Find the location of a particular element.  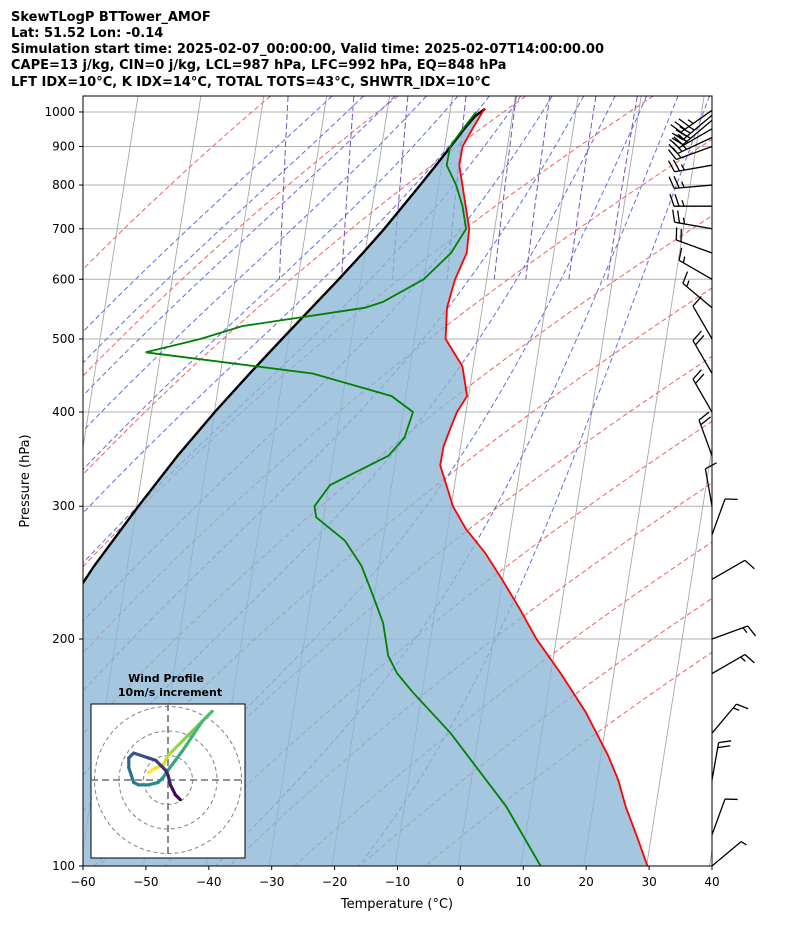

hodograph-title: Wind Profile is located at coordinates (166, 678).